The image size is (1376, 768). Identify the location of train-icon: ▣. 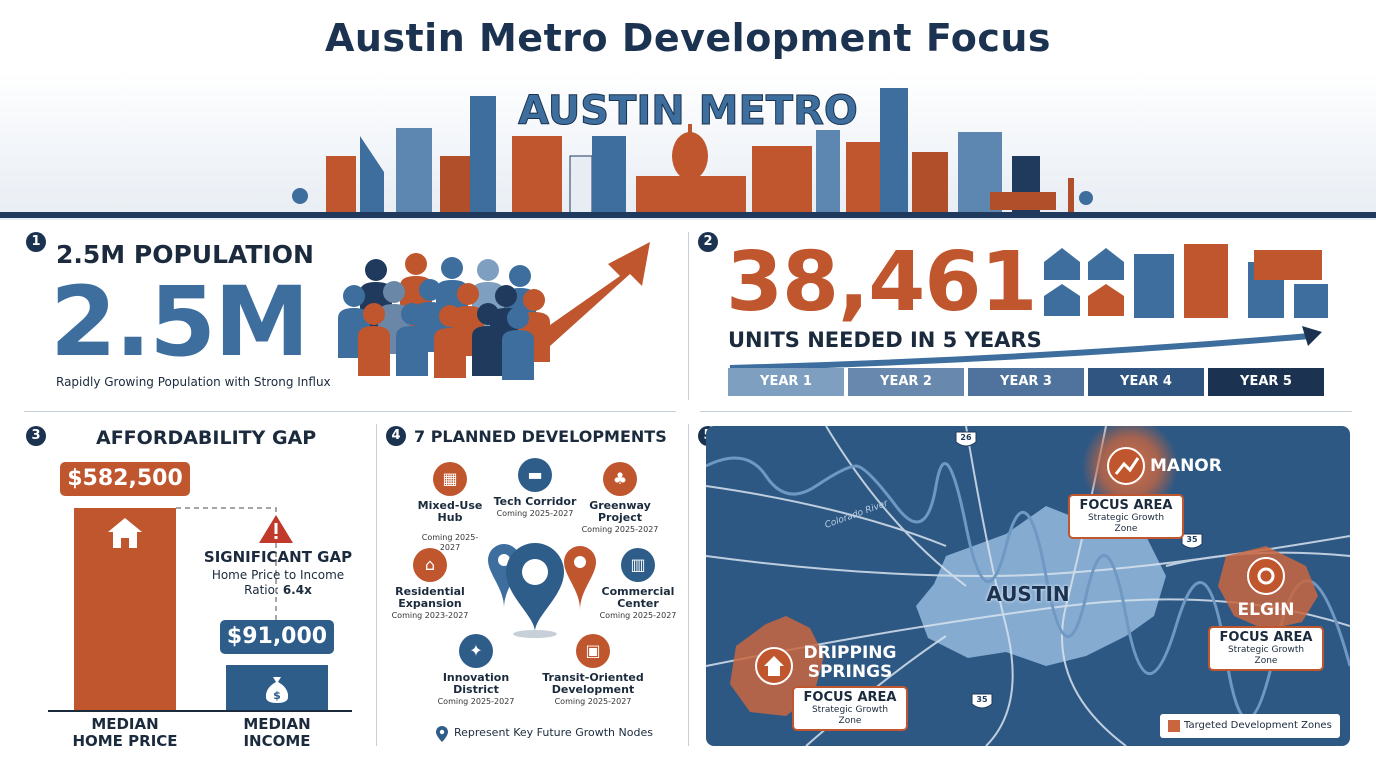
(593, 650).